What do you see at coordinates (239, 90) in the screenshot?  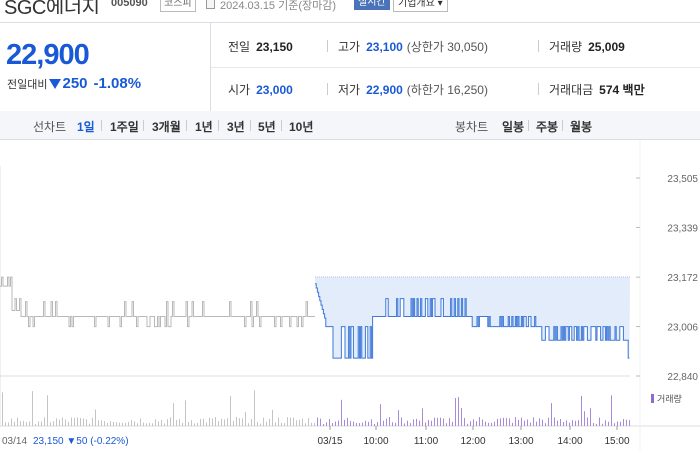 I see `open-label: 시가` at bounding box center [239, 90].